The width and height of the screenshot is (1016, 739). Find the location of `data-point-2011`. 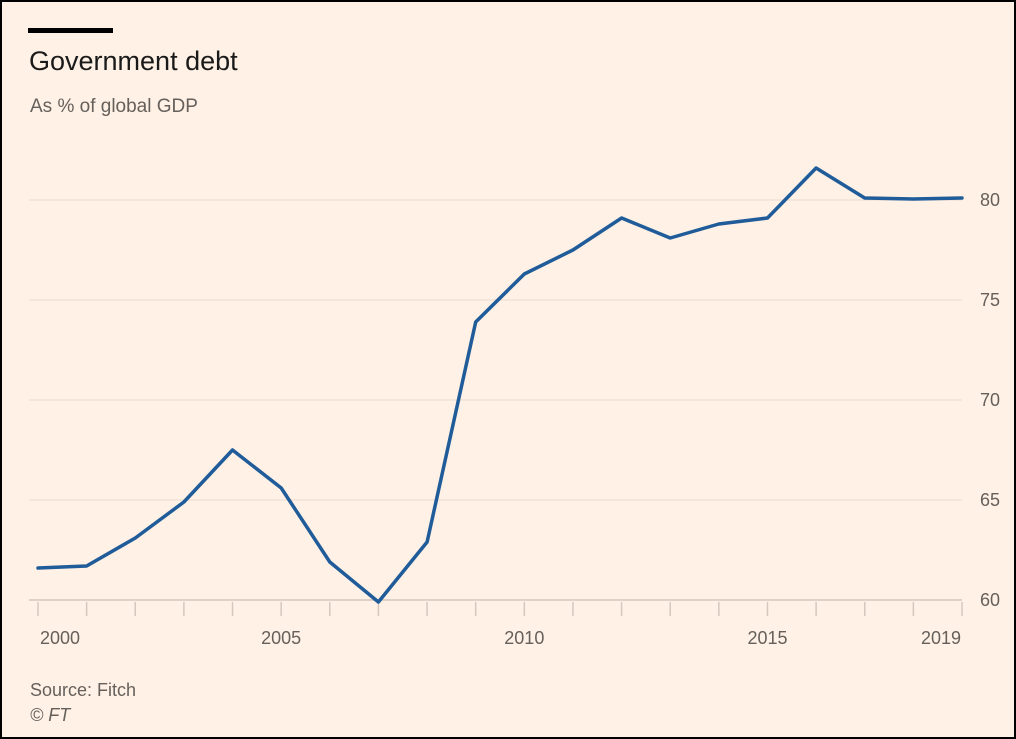

data-point-2011 is located at coordinates (573, 250).